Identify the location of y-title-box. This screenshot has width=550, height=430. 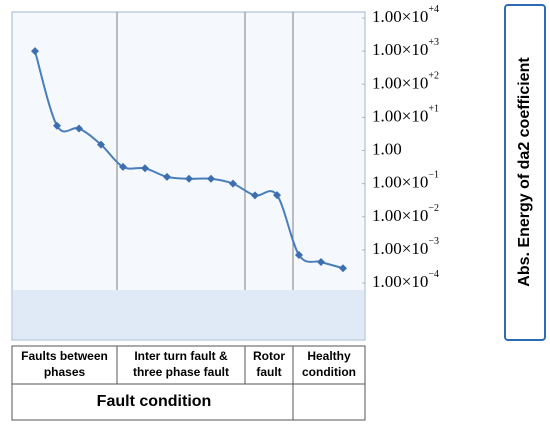
(525, 172).